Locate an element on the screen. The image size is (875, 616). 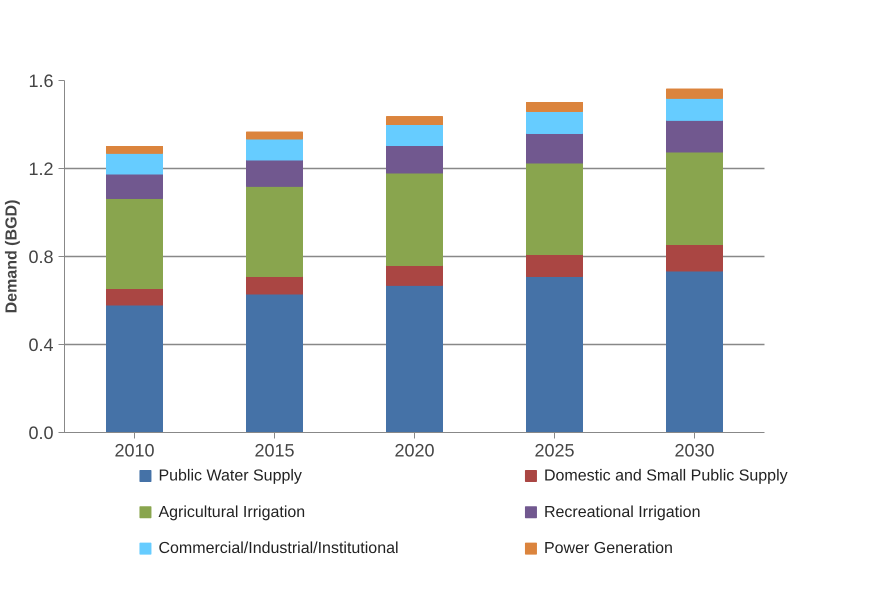
x-tick-label: 2030 is located at coordinates (694, 450).